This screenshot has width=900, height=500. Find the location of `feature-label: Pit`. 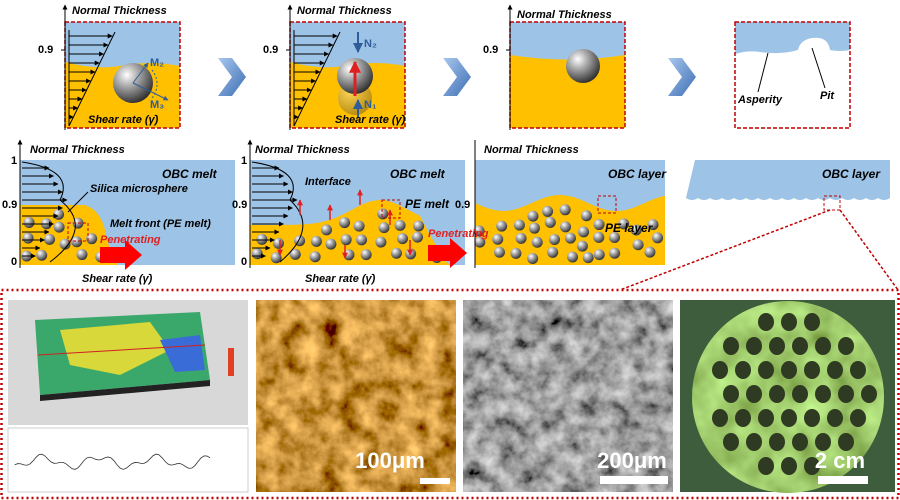

feature-label: Pit is located at coordinates (827, 96).